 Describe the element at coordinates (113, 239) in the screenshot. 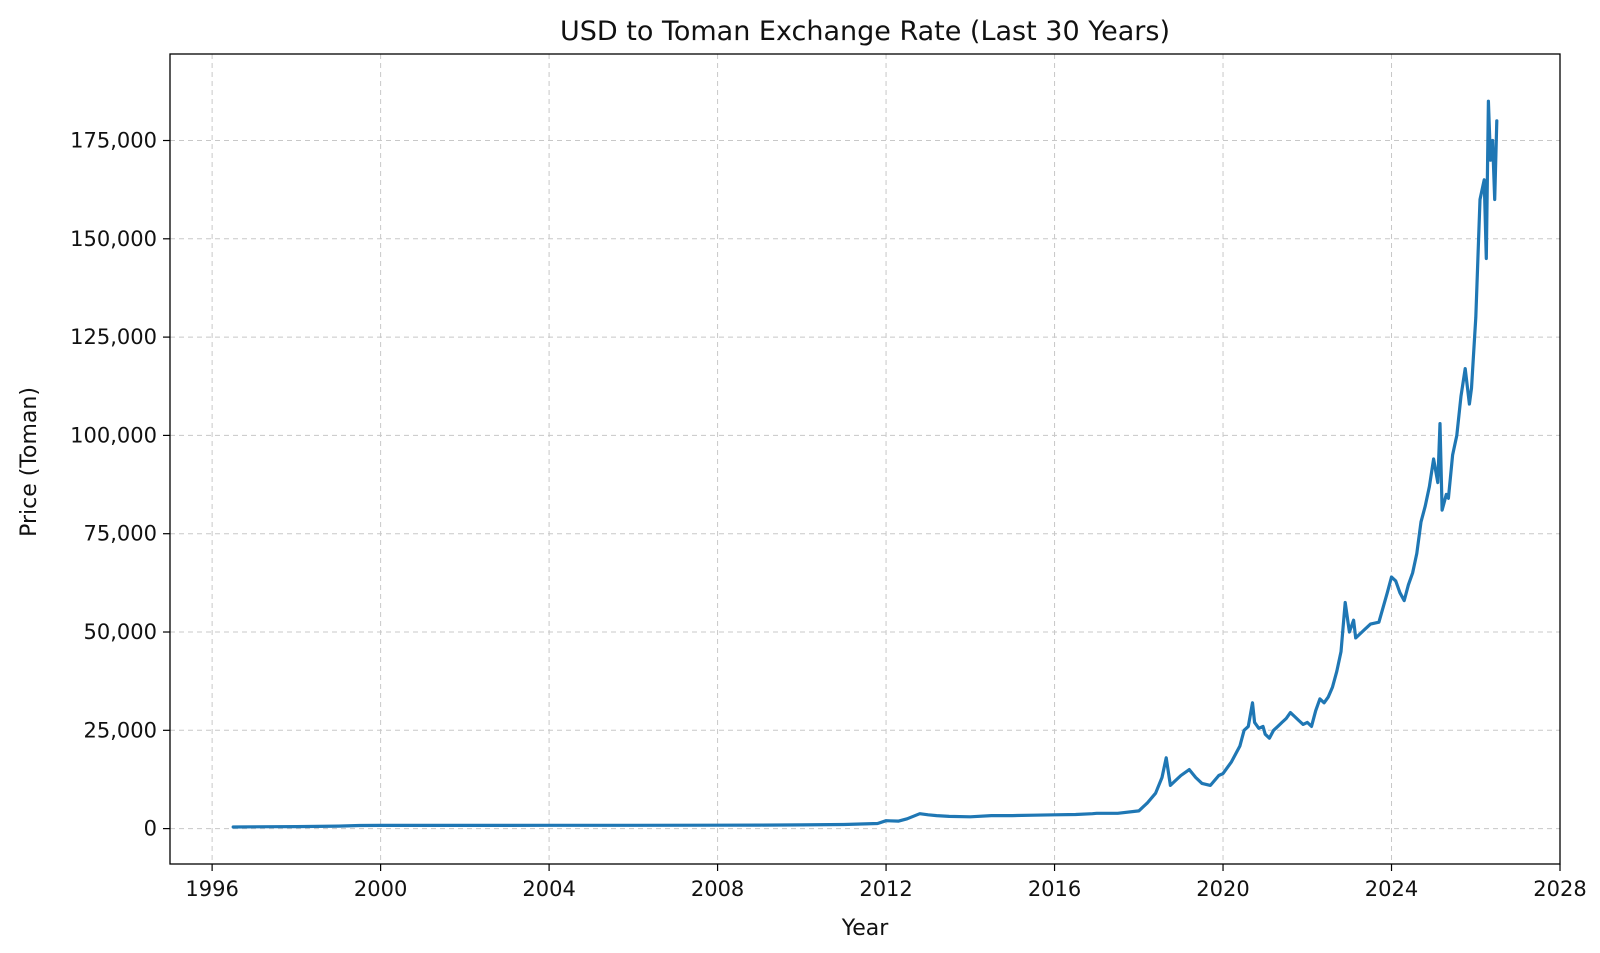

I see `y-tick-label: 150,000` at that location.